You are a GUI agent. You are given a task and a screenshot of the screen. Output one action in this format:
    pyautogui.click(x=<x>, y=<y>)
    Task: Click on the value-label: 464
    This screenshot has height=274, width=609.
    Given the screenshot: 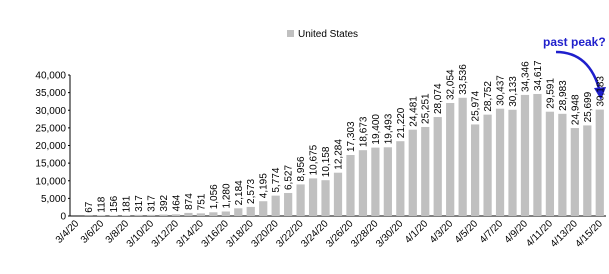 What is the action you would take?
    pyautogui.click(x=176, y=202)
    